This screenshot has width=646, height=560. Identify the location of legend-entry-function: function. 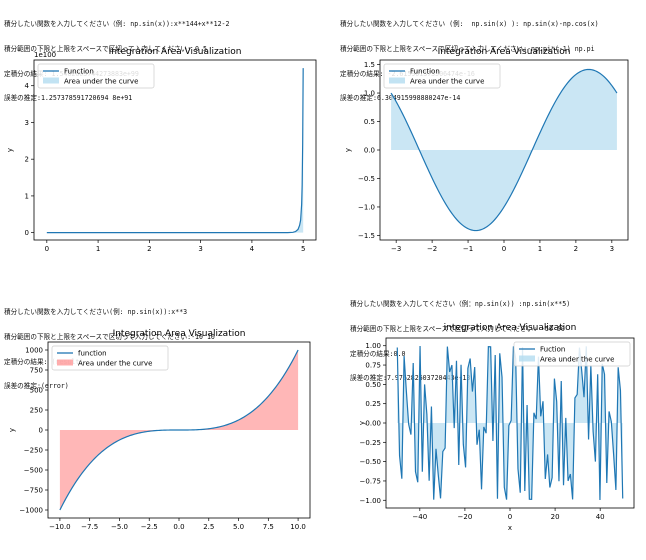
(92, 354).